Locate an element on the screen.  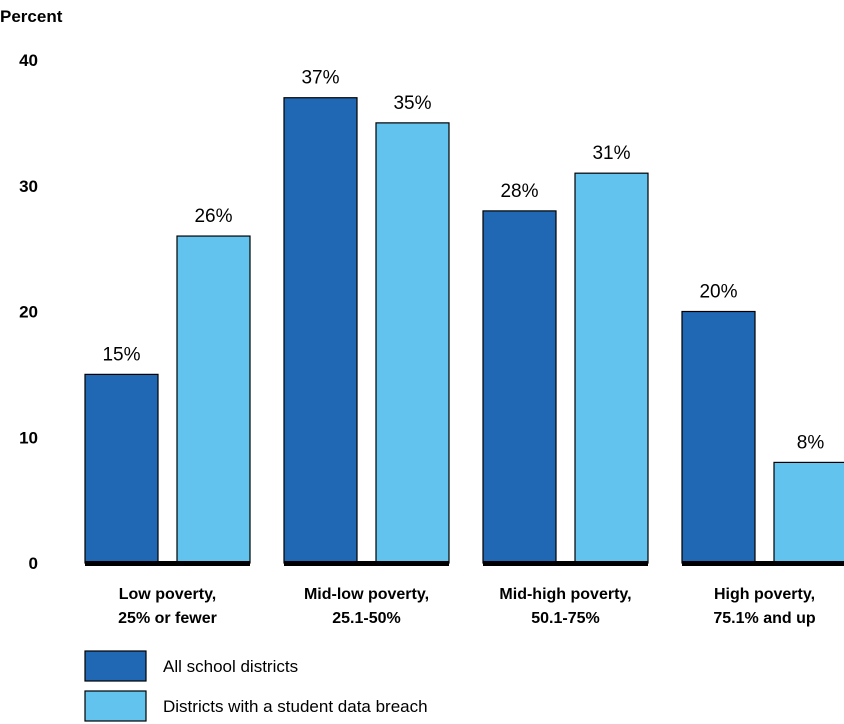
y-tick-label: 0 is located at coordinates (33, 563).